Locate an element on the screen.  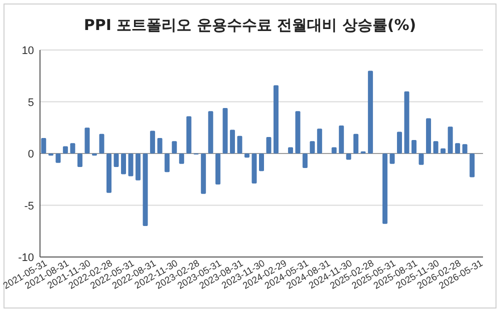
y-tick-label: -5 is located at coordinates (29, 206).